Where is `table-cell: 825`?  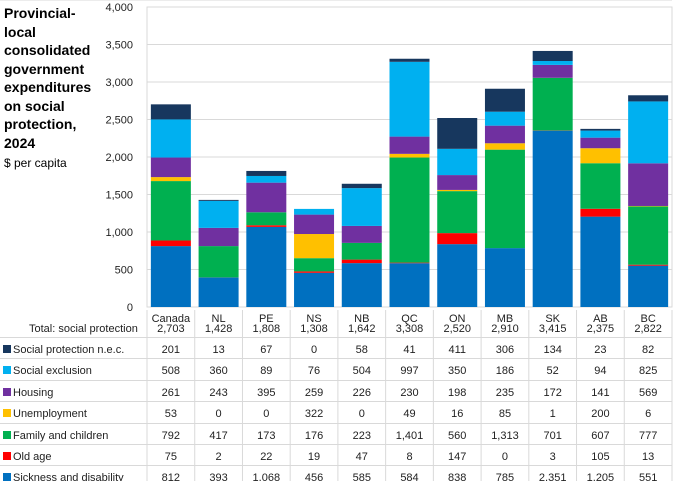 table-cell: 825 is located at coordinates (648, 371).